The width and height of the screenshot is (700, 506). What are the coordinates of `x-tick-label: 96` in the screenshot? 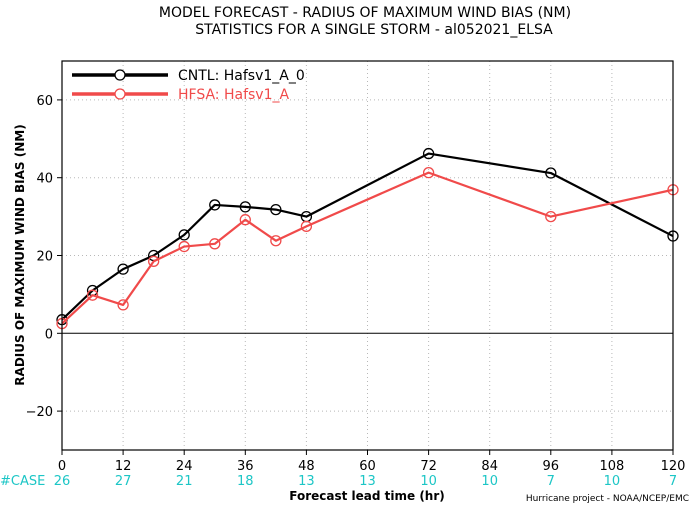 It's located at (551, 466).